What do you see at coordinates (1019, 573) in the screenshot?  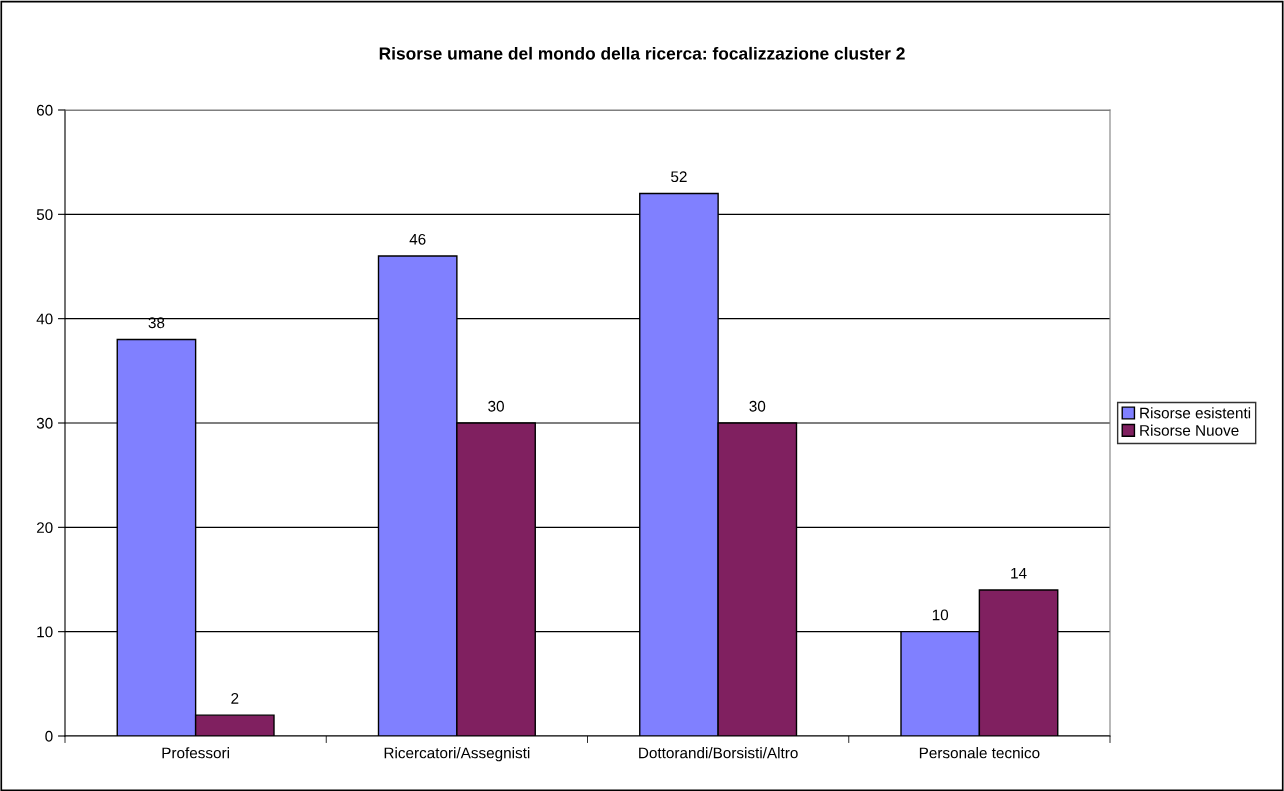 I see `data-label: 14` at bounding box center [1019, 573].